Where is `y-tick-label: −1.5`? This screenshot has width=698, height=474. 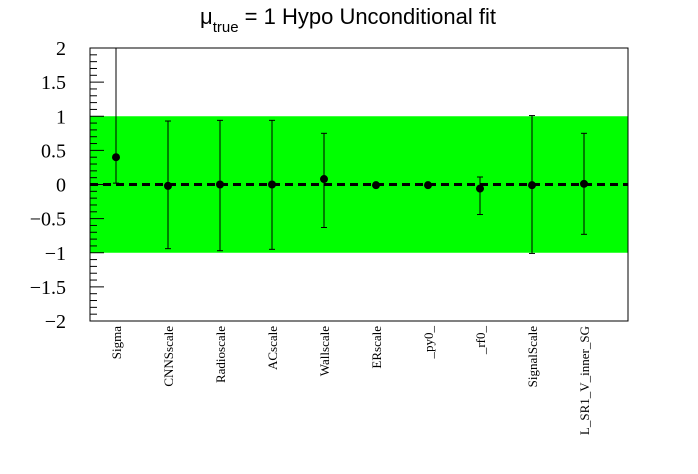 y-tick-label: −1.5 is located at coordinates (48, 288).